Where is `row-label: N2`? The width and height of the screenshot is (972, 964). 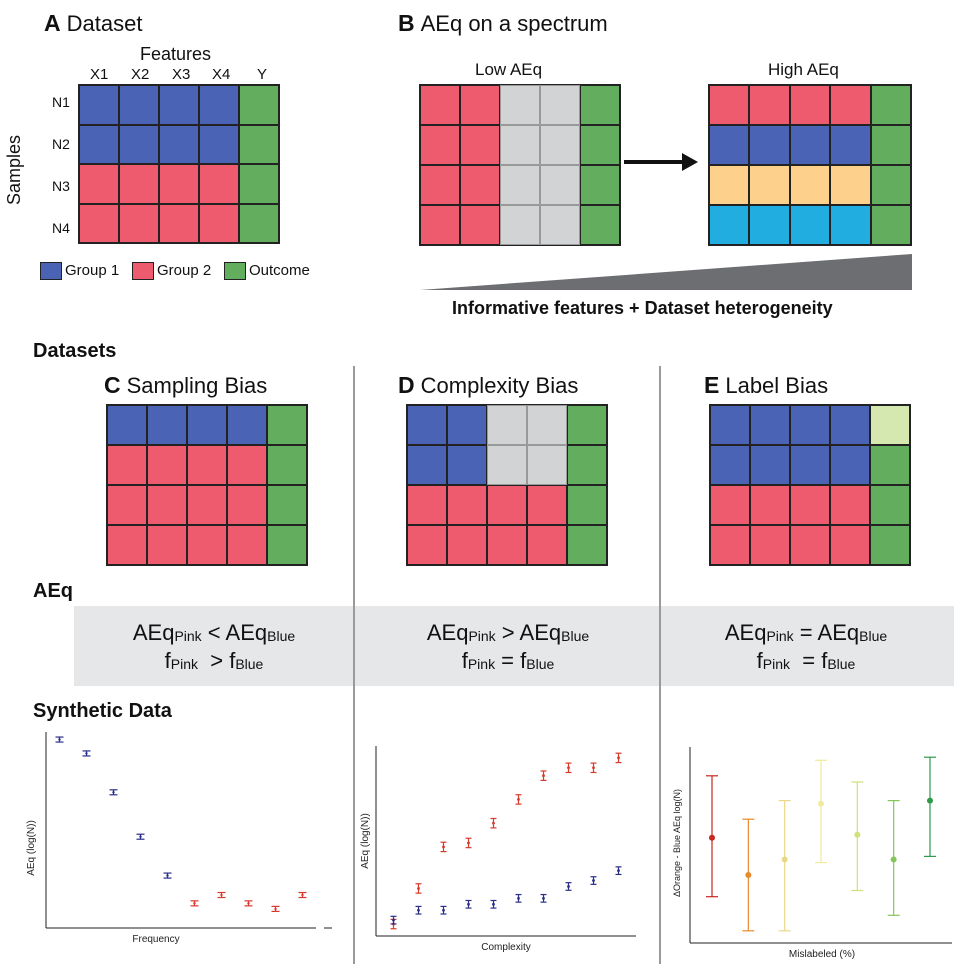
row-label: N2 is located at coordinates (61, 144).